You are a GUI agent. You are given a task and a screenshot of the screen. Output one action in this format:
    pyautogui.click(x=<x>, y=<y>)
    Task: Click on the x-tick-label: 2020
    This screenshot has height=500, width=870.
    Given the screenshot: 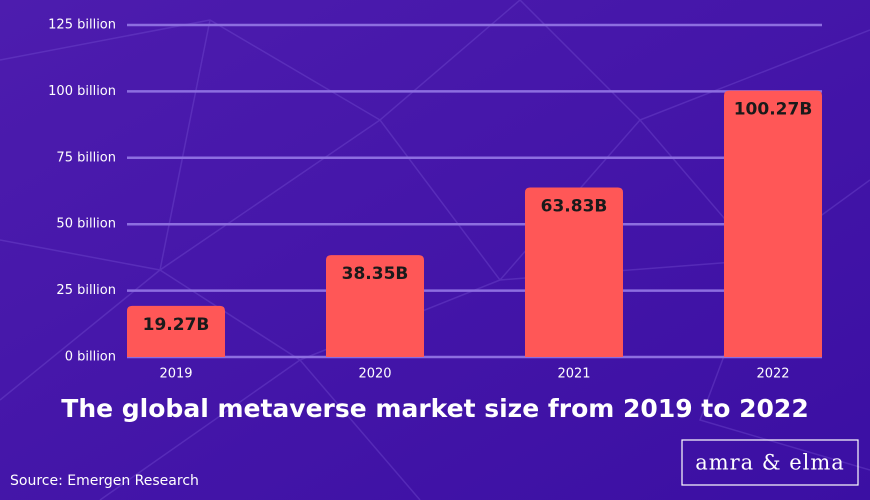 What is the action you would take?
    pyautogui.click(x=374, y=374)
    